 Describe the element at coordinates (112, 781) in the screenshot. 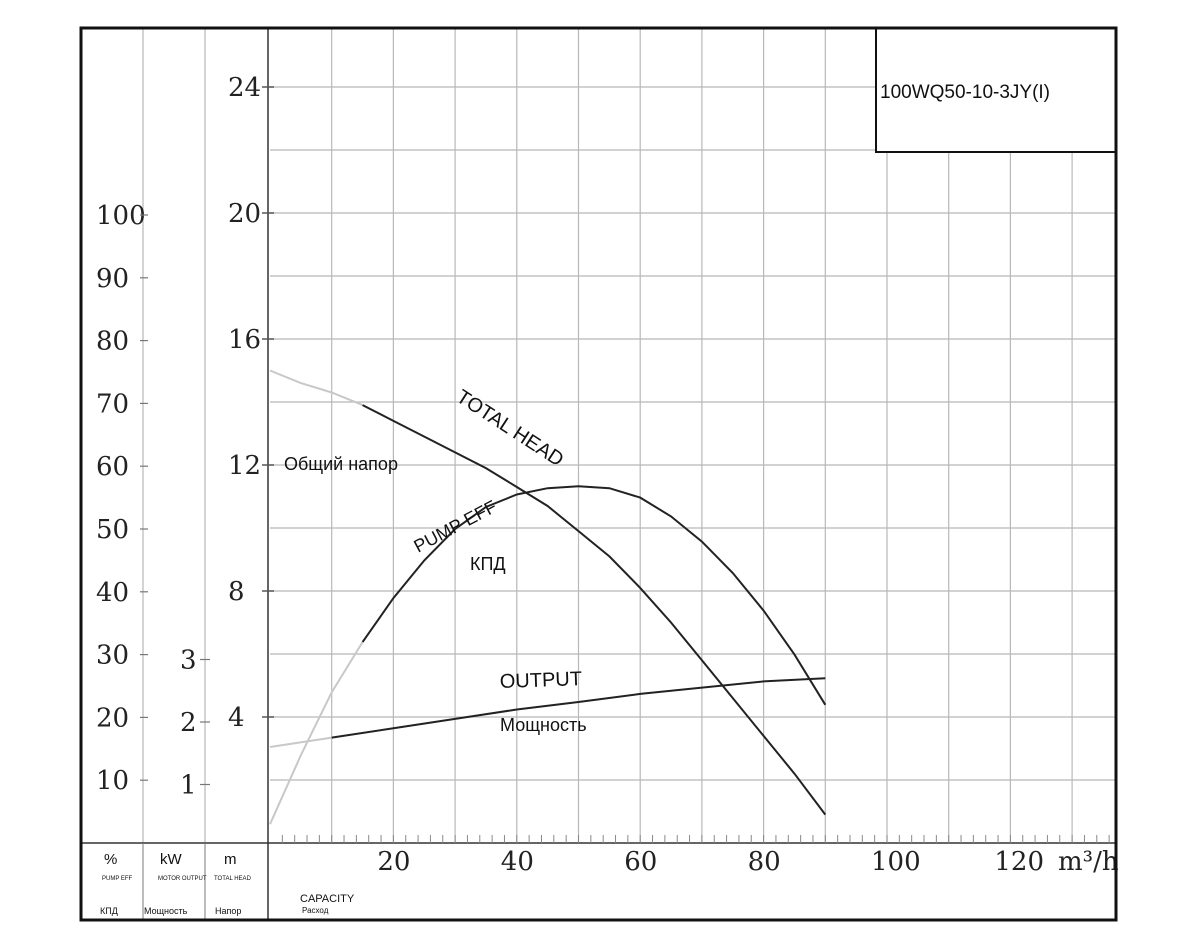

I see `efficiency-tick-label: 10` at that location.